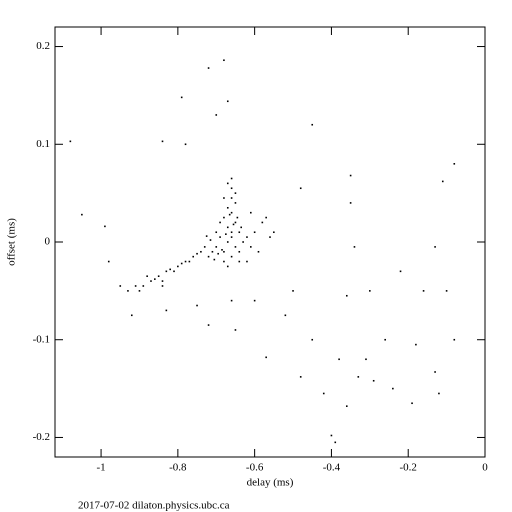 The height and width of the screenshot is (512, 512). Describe the element at coordinates (270, 483) in the screenshot. I see `x-axis-label: delay (ms)` at that location.